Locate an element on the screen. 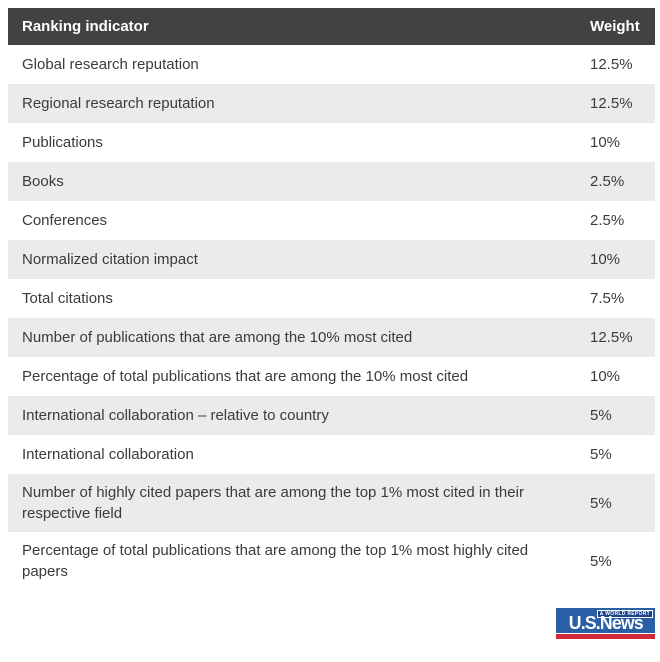  indicator-cell: Normalized citation impact is located at coordinates (110, 259).